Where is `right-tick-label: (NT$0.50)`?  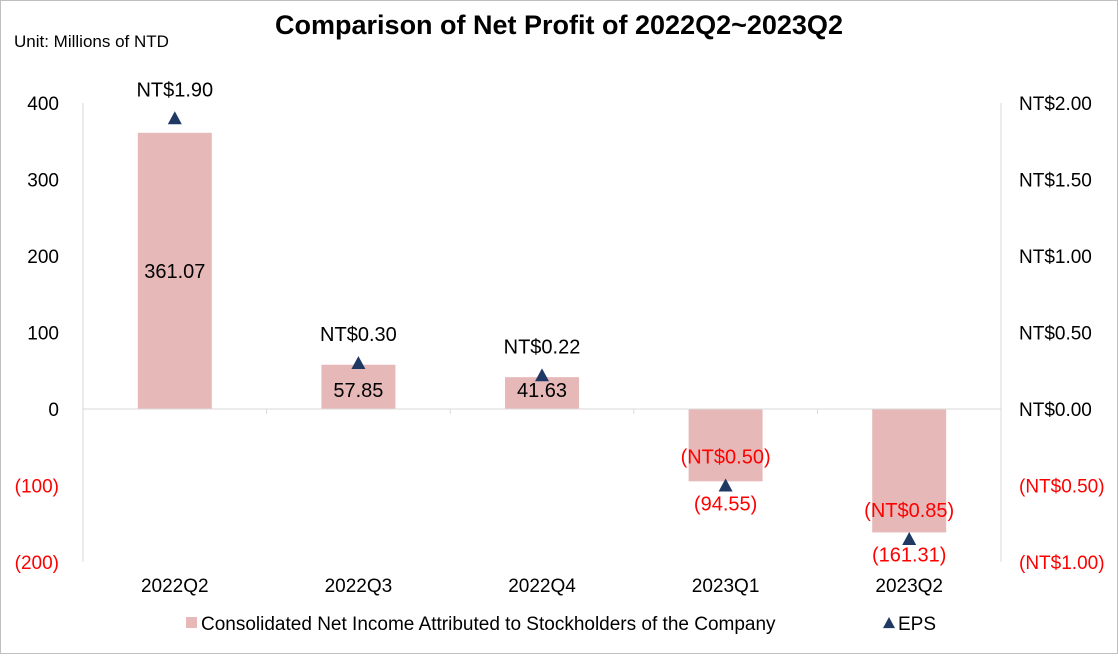 right-tick-label: (NT$0.50) is located at coordinates (1062, 487).